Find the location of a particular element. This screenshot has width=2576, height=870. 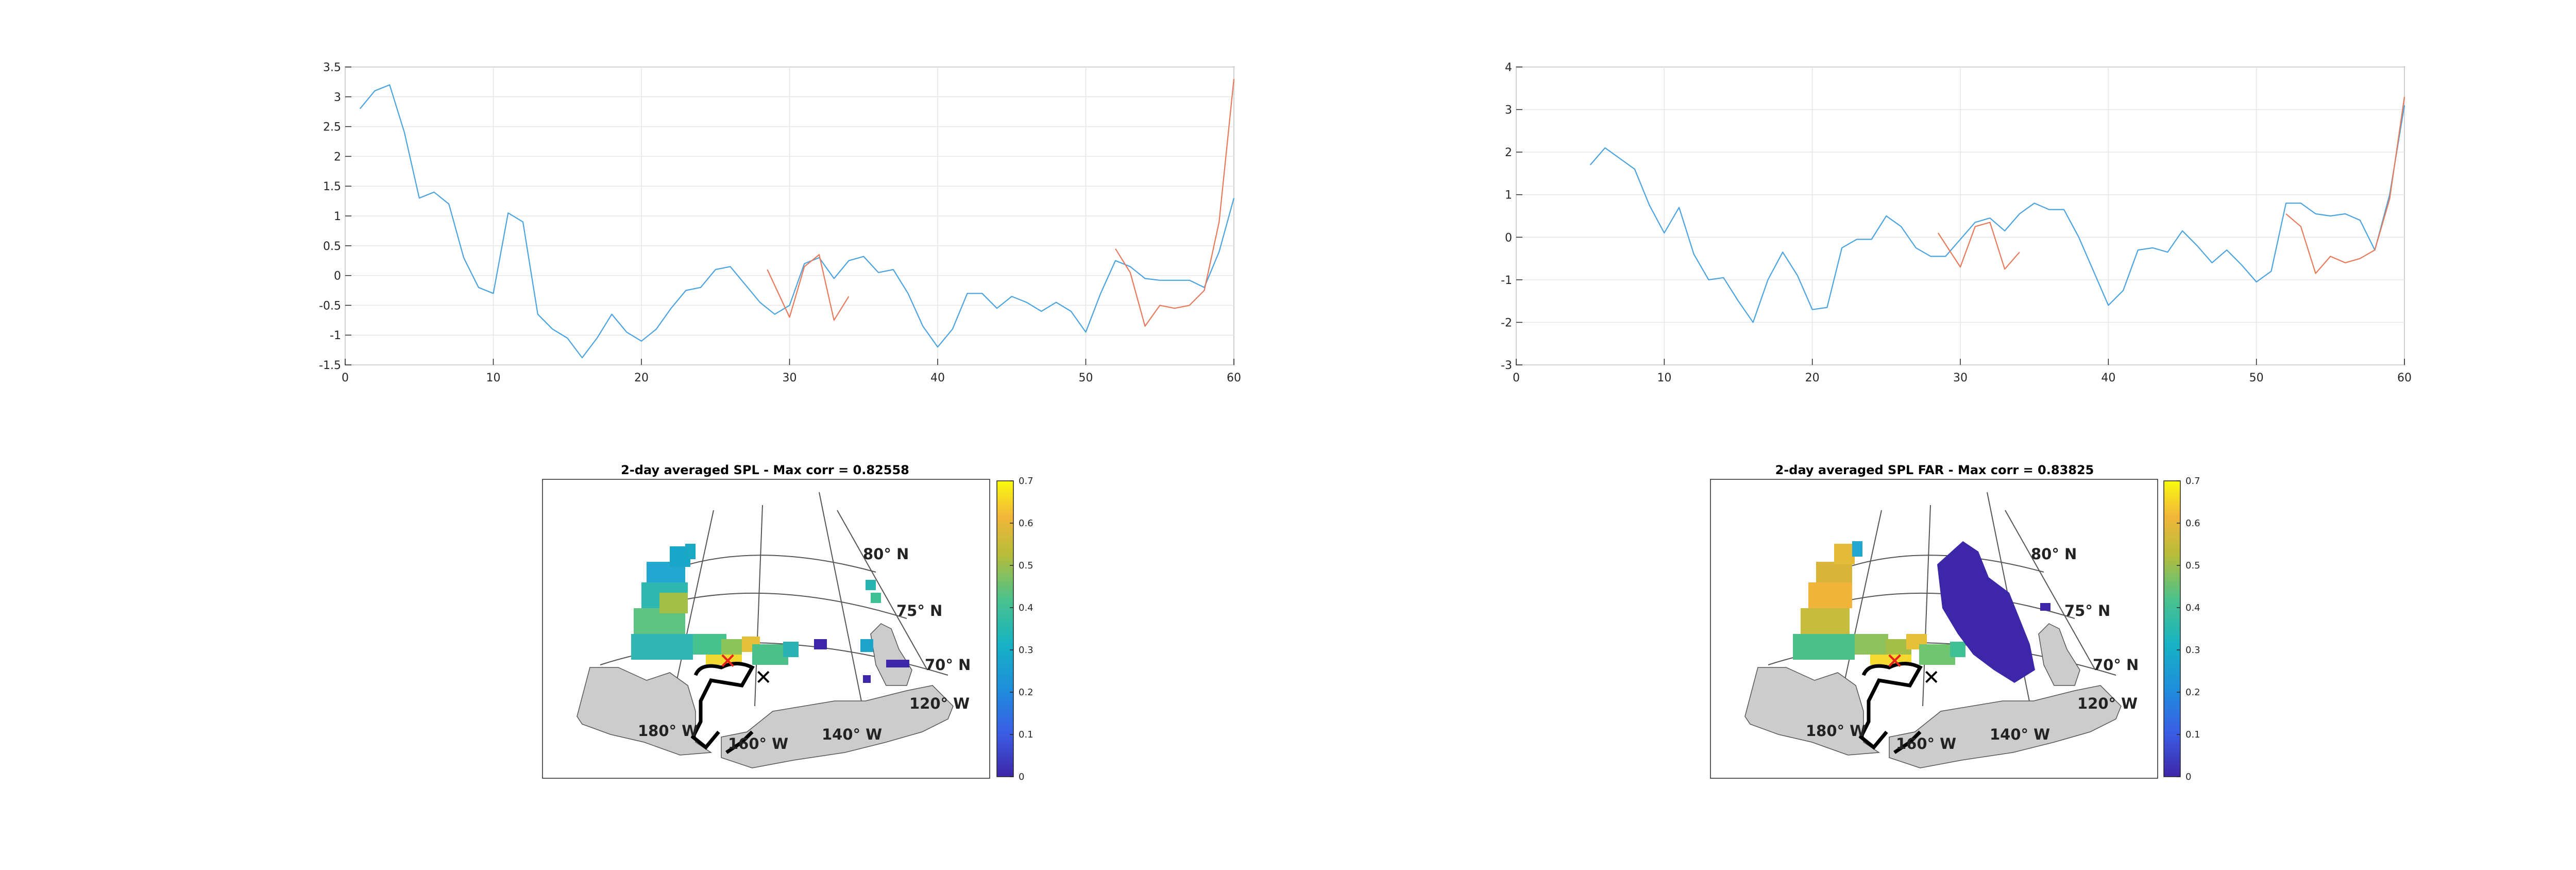

map-title: 2-day averaged SPL - Max corr = 0.82558 is located at coordinates (765, 470).